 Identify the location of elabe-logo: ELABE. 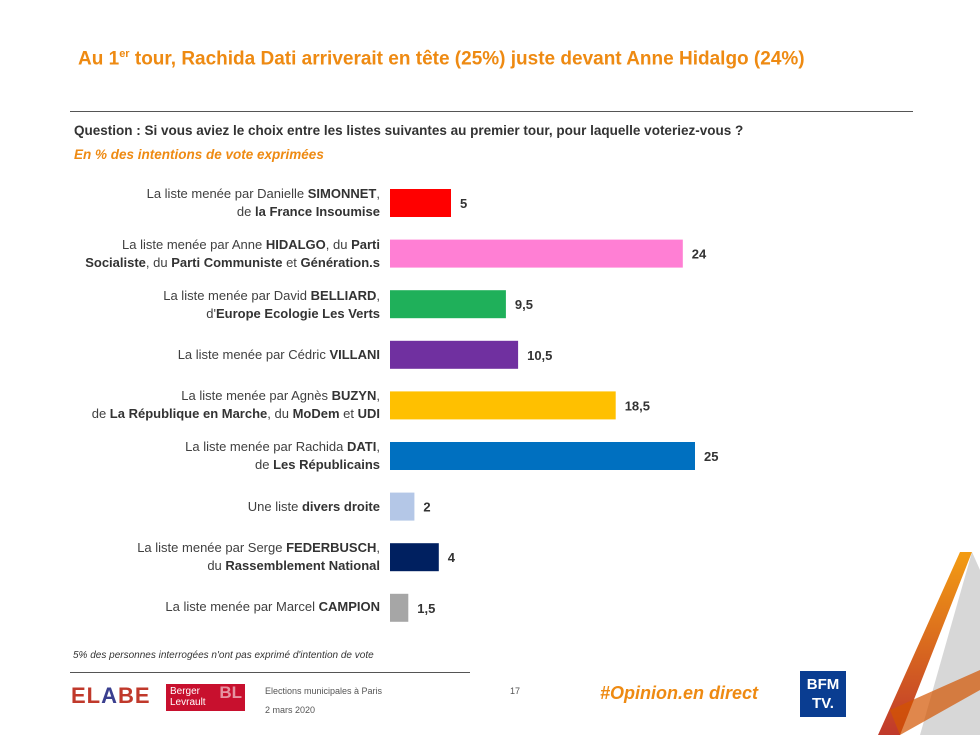
(111, 695).